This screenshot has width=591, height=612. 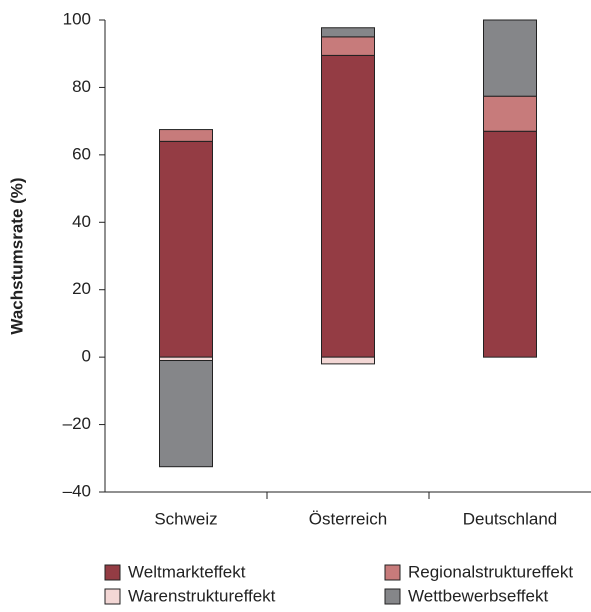 What do you see at coordinates (81, 153) in the screenshot?
I see `y-tick-label: 60` at bounding box center [81, 153].